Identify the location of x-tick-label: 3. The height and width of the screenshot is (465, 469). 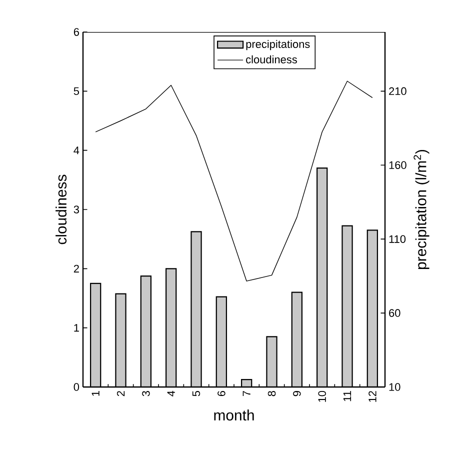
(146, 393).